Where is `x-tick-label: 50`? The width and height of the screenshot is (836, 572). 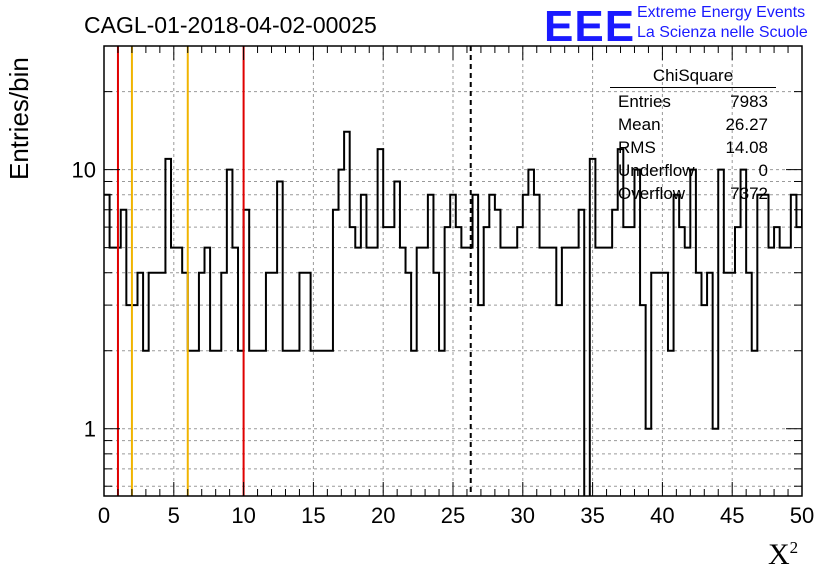
x-tick-label: 50 is located at coordinates (802, 515).